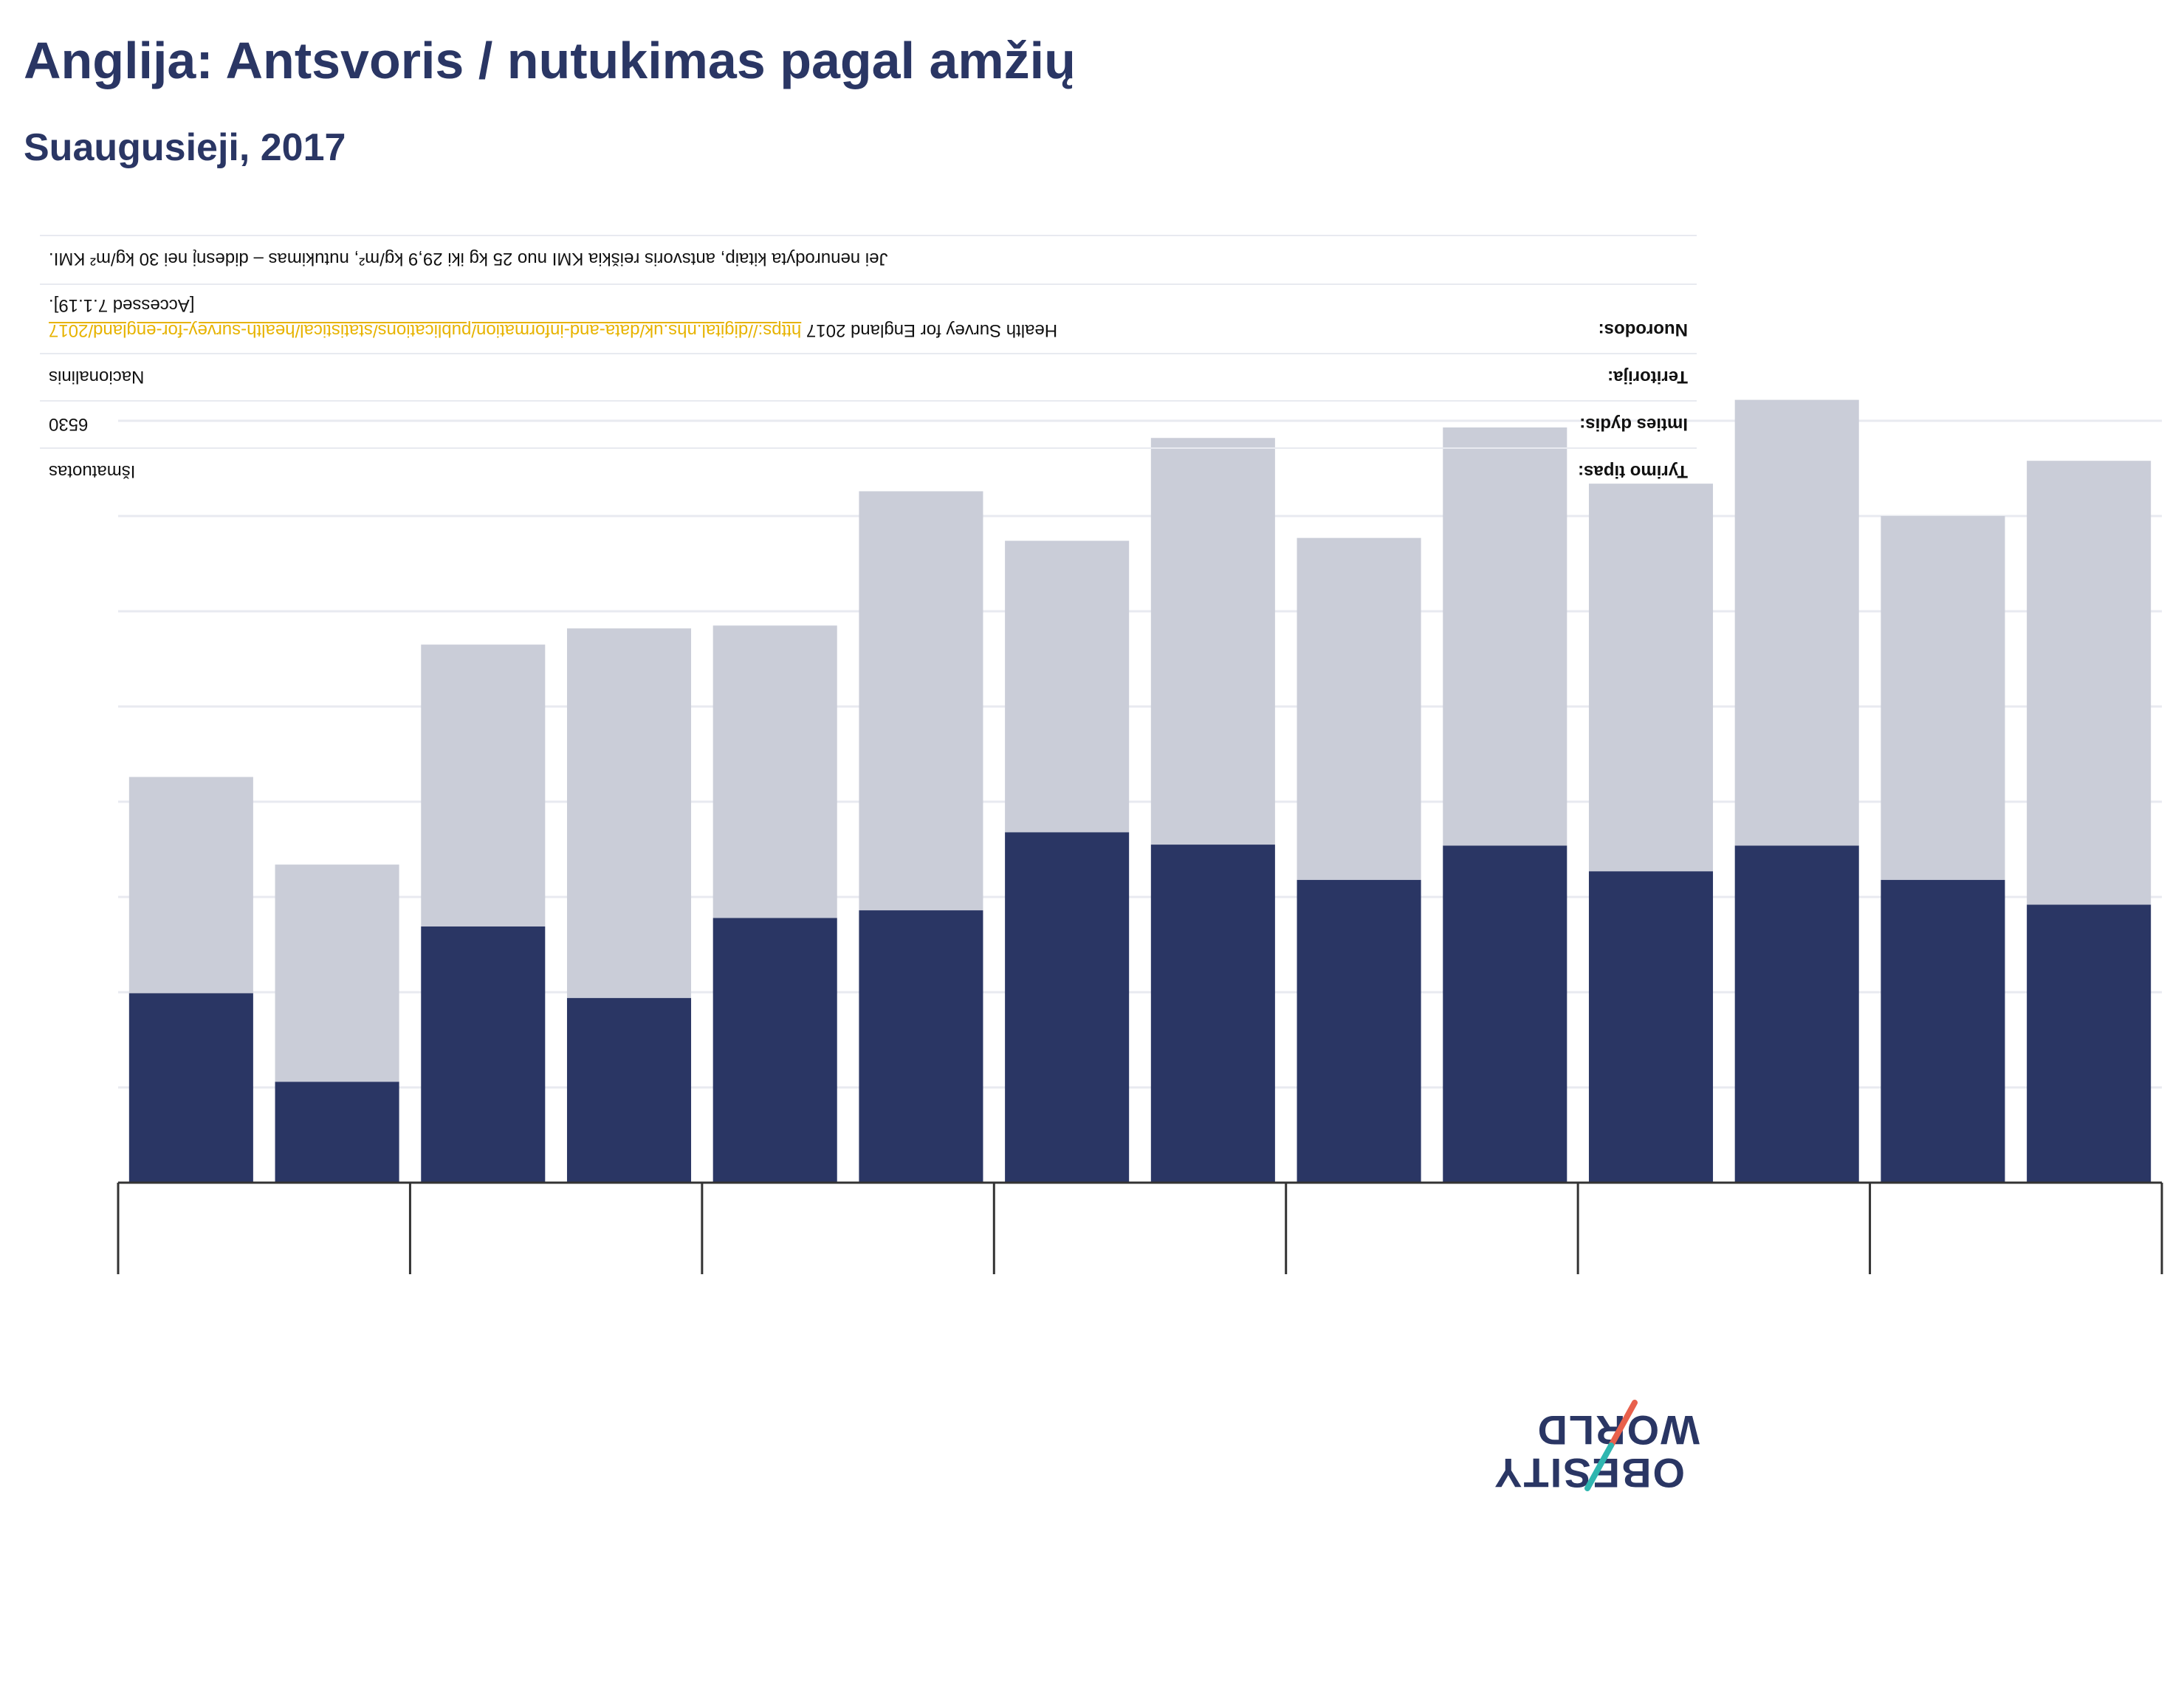  I want to click on obesity-world-logo: OBESITY WORLD, so click(1598, 1445).